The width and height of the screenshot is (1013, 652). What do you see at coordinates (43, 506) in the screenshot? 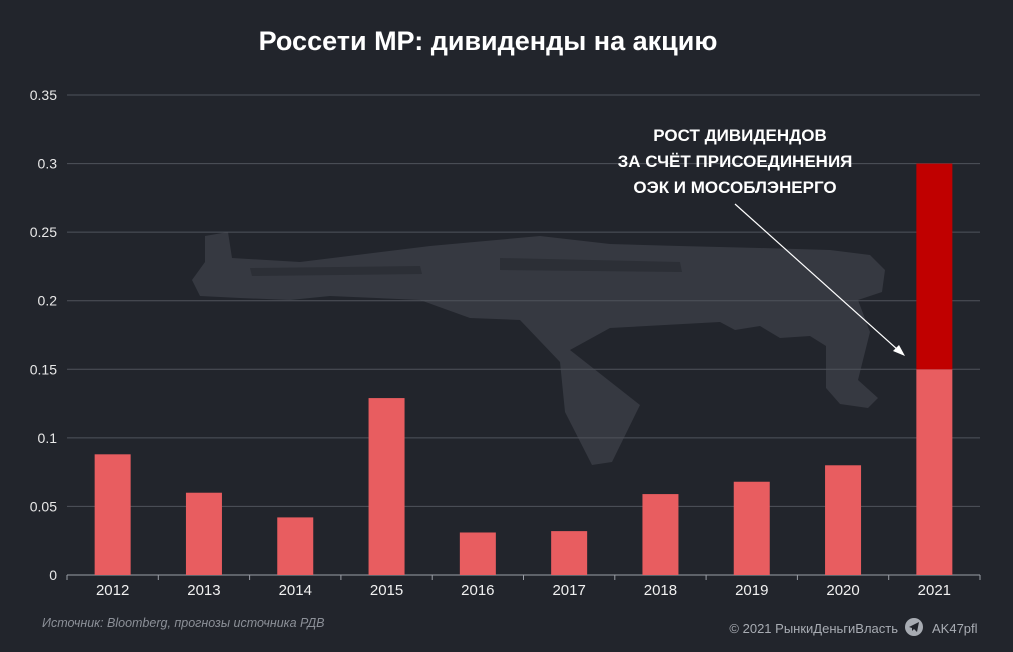
I see `y-tick-label: 0.05` at bounding box center [43, 506].